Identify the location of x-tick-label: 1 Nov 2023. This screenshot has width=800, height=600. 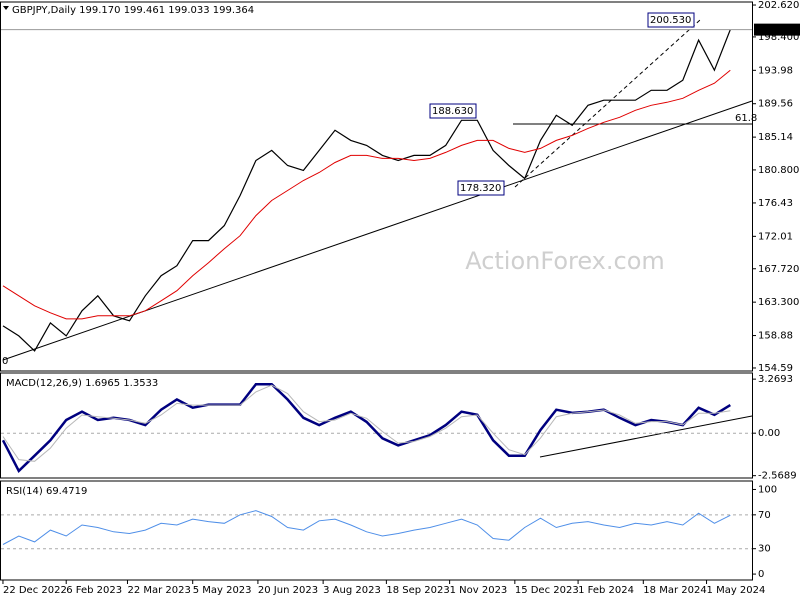
(479, 590).